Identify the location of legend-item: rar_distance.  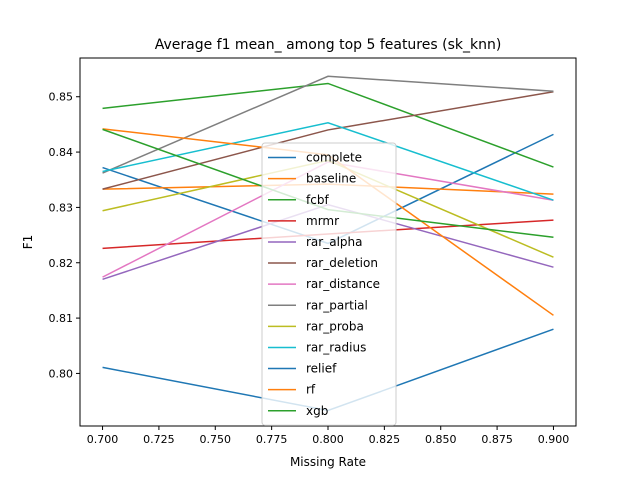
(324, 284).